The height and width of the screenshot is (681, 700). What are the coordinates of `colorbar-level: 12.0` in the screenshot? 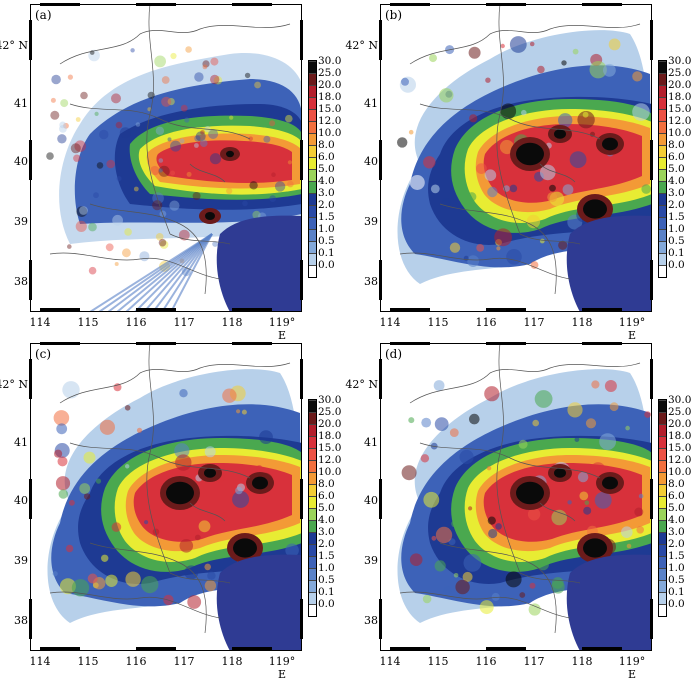 It's located at (330, 121).